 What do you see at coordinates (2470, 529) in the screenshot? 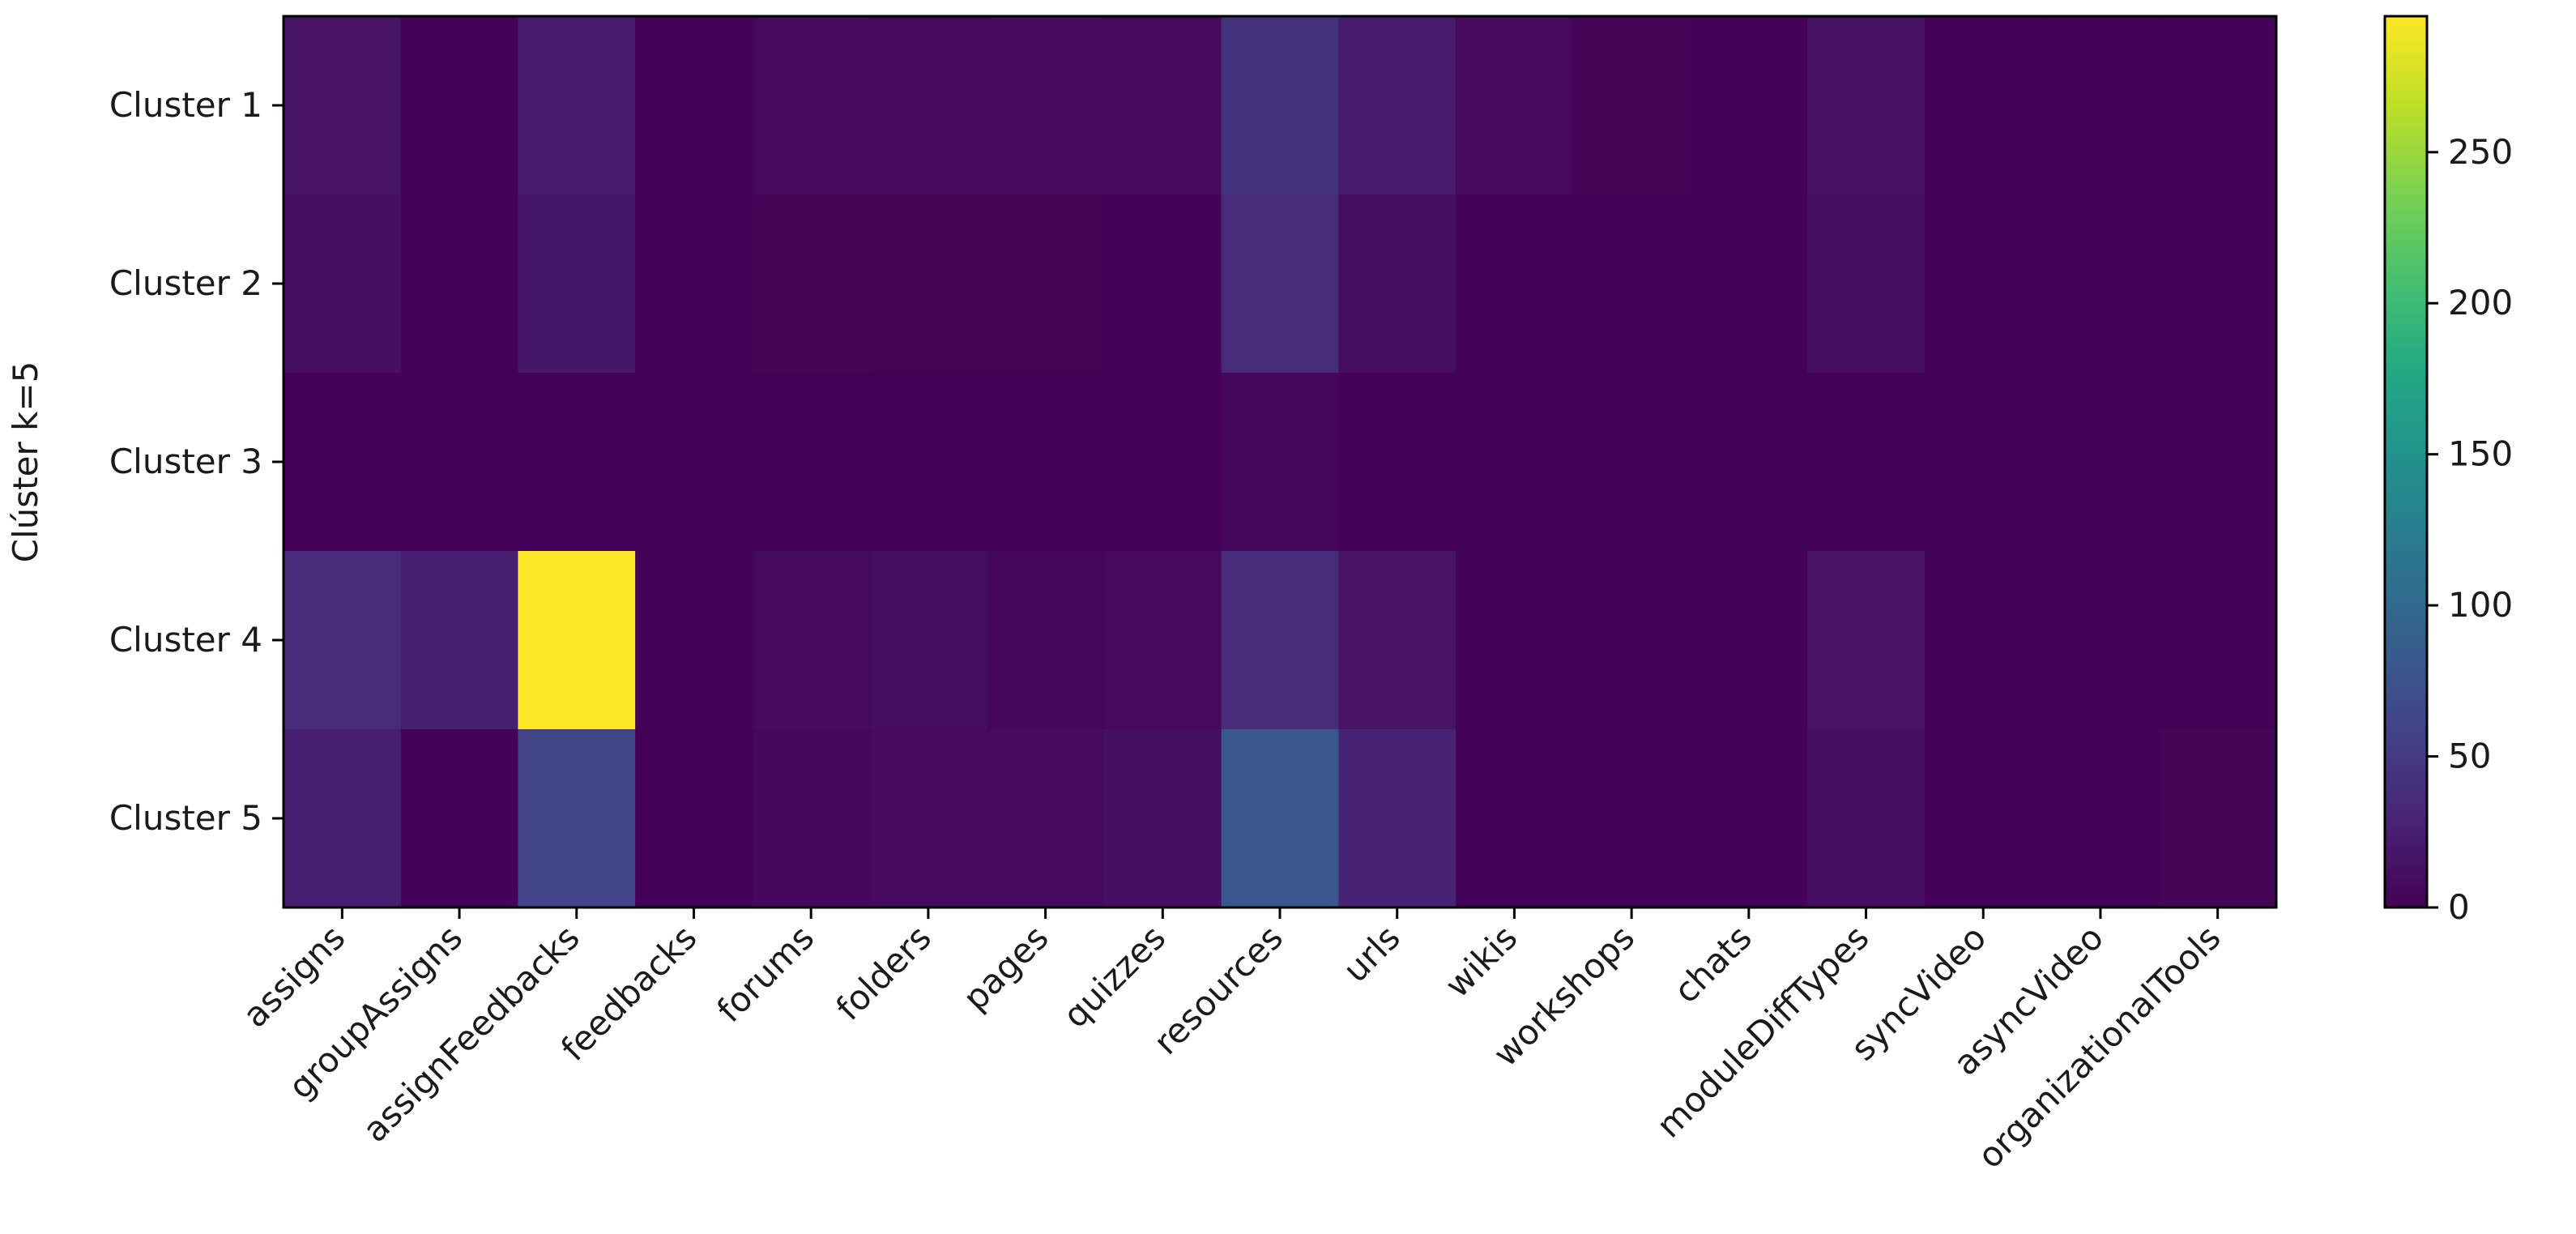
I see `colorbar-ticks: 0 50 100 150 200 250` at bounding box center [2470, 529].